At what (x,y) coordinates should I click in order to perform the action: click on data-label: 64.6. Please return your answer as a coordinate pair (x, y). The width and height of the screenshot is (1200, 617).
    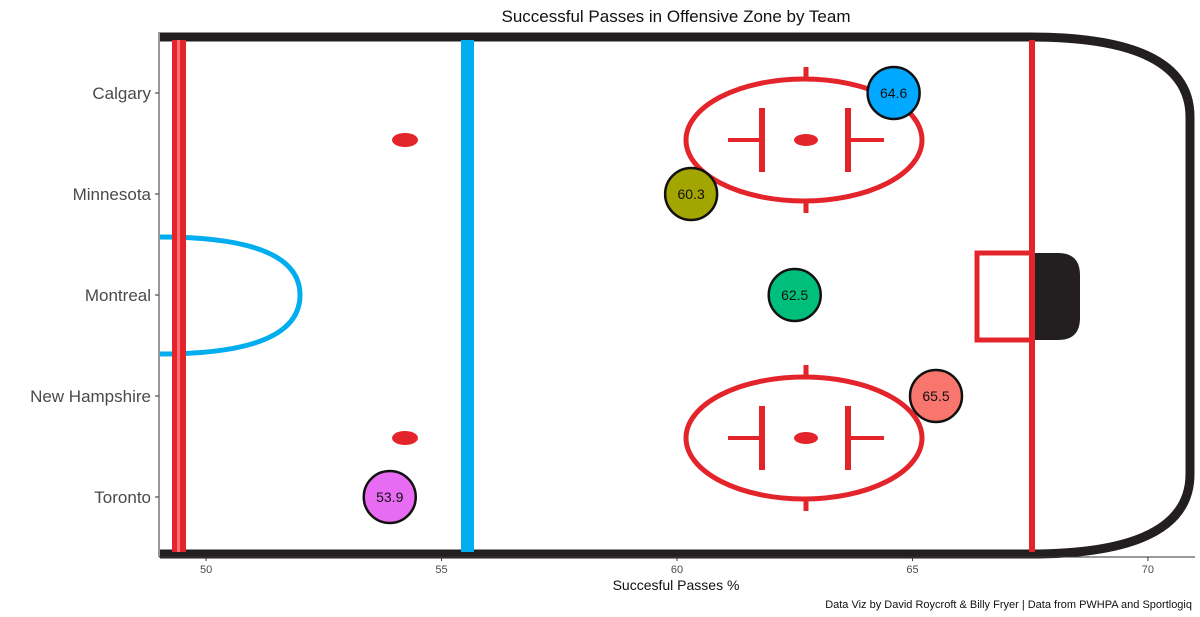
    Looking at the image, I should click on (893, 93).